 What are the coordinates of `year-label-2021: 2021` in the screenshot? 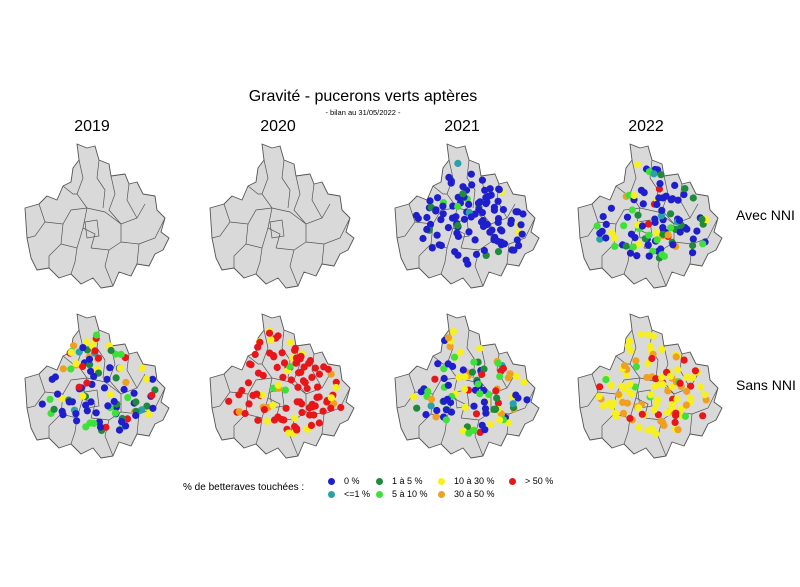 It's located at (462, 126).